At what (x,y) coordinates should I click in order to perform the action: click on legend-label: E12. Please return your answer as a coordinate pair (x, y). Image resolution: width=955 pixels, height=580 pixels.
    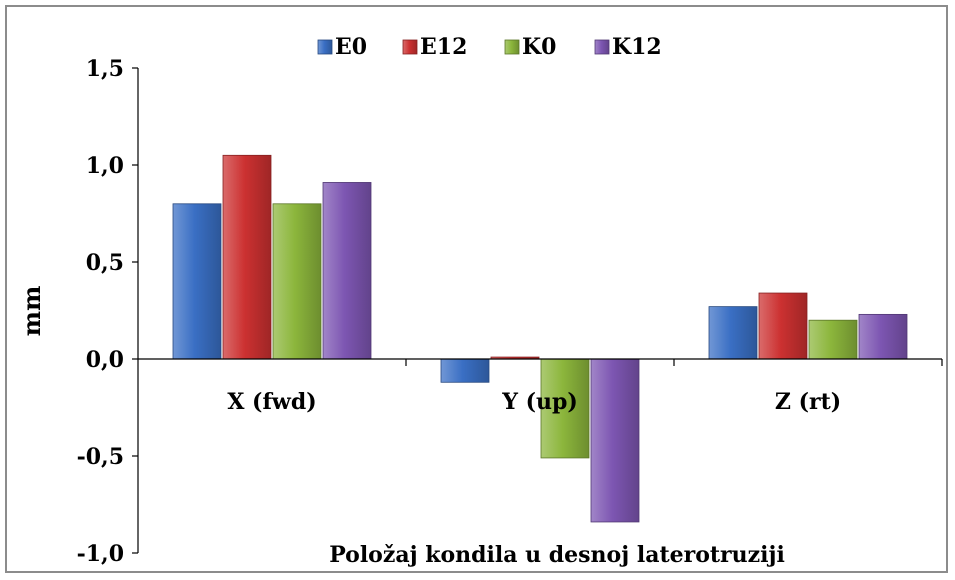
    Looking at the image, I should click on (443, 47).